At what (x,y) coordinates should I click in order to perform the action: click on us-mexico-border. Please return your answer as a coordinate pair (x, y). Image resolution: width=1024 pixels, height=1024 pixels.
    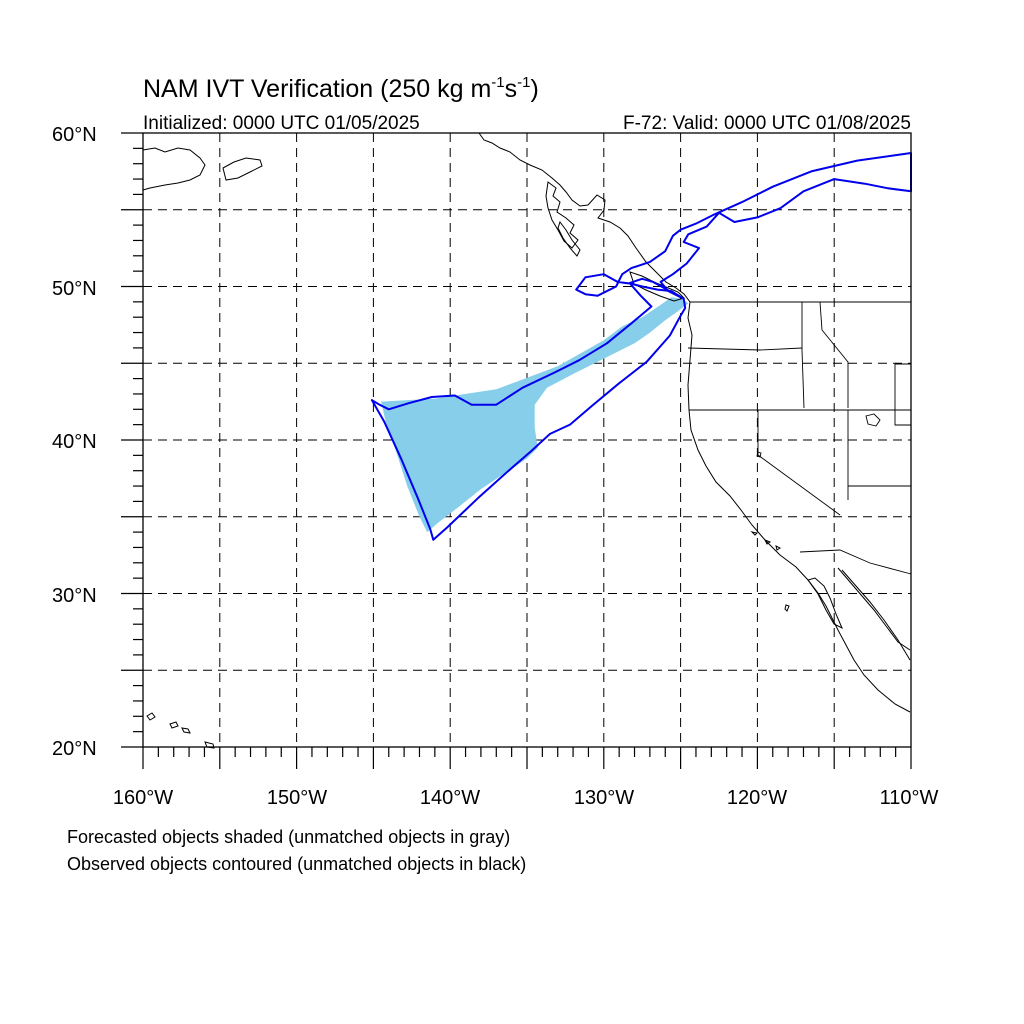
    Looking at the image, I should click on (855, 562).